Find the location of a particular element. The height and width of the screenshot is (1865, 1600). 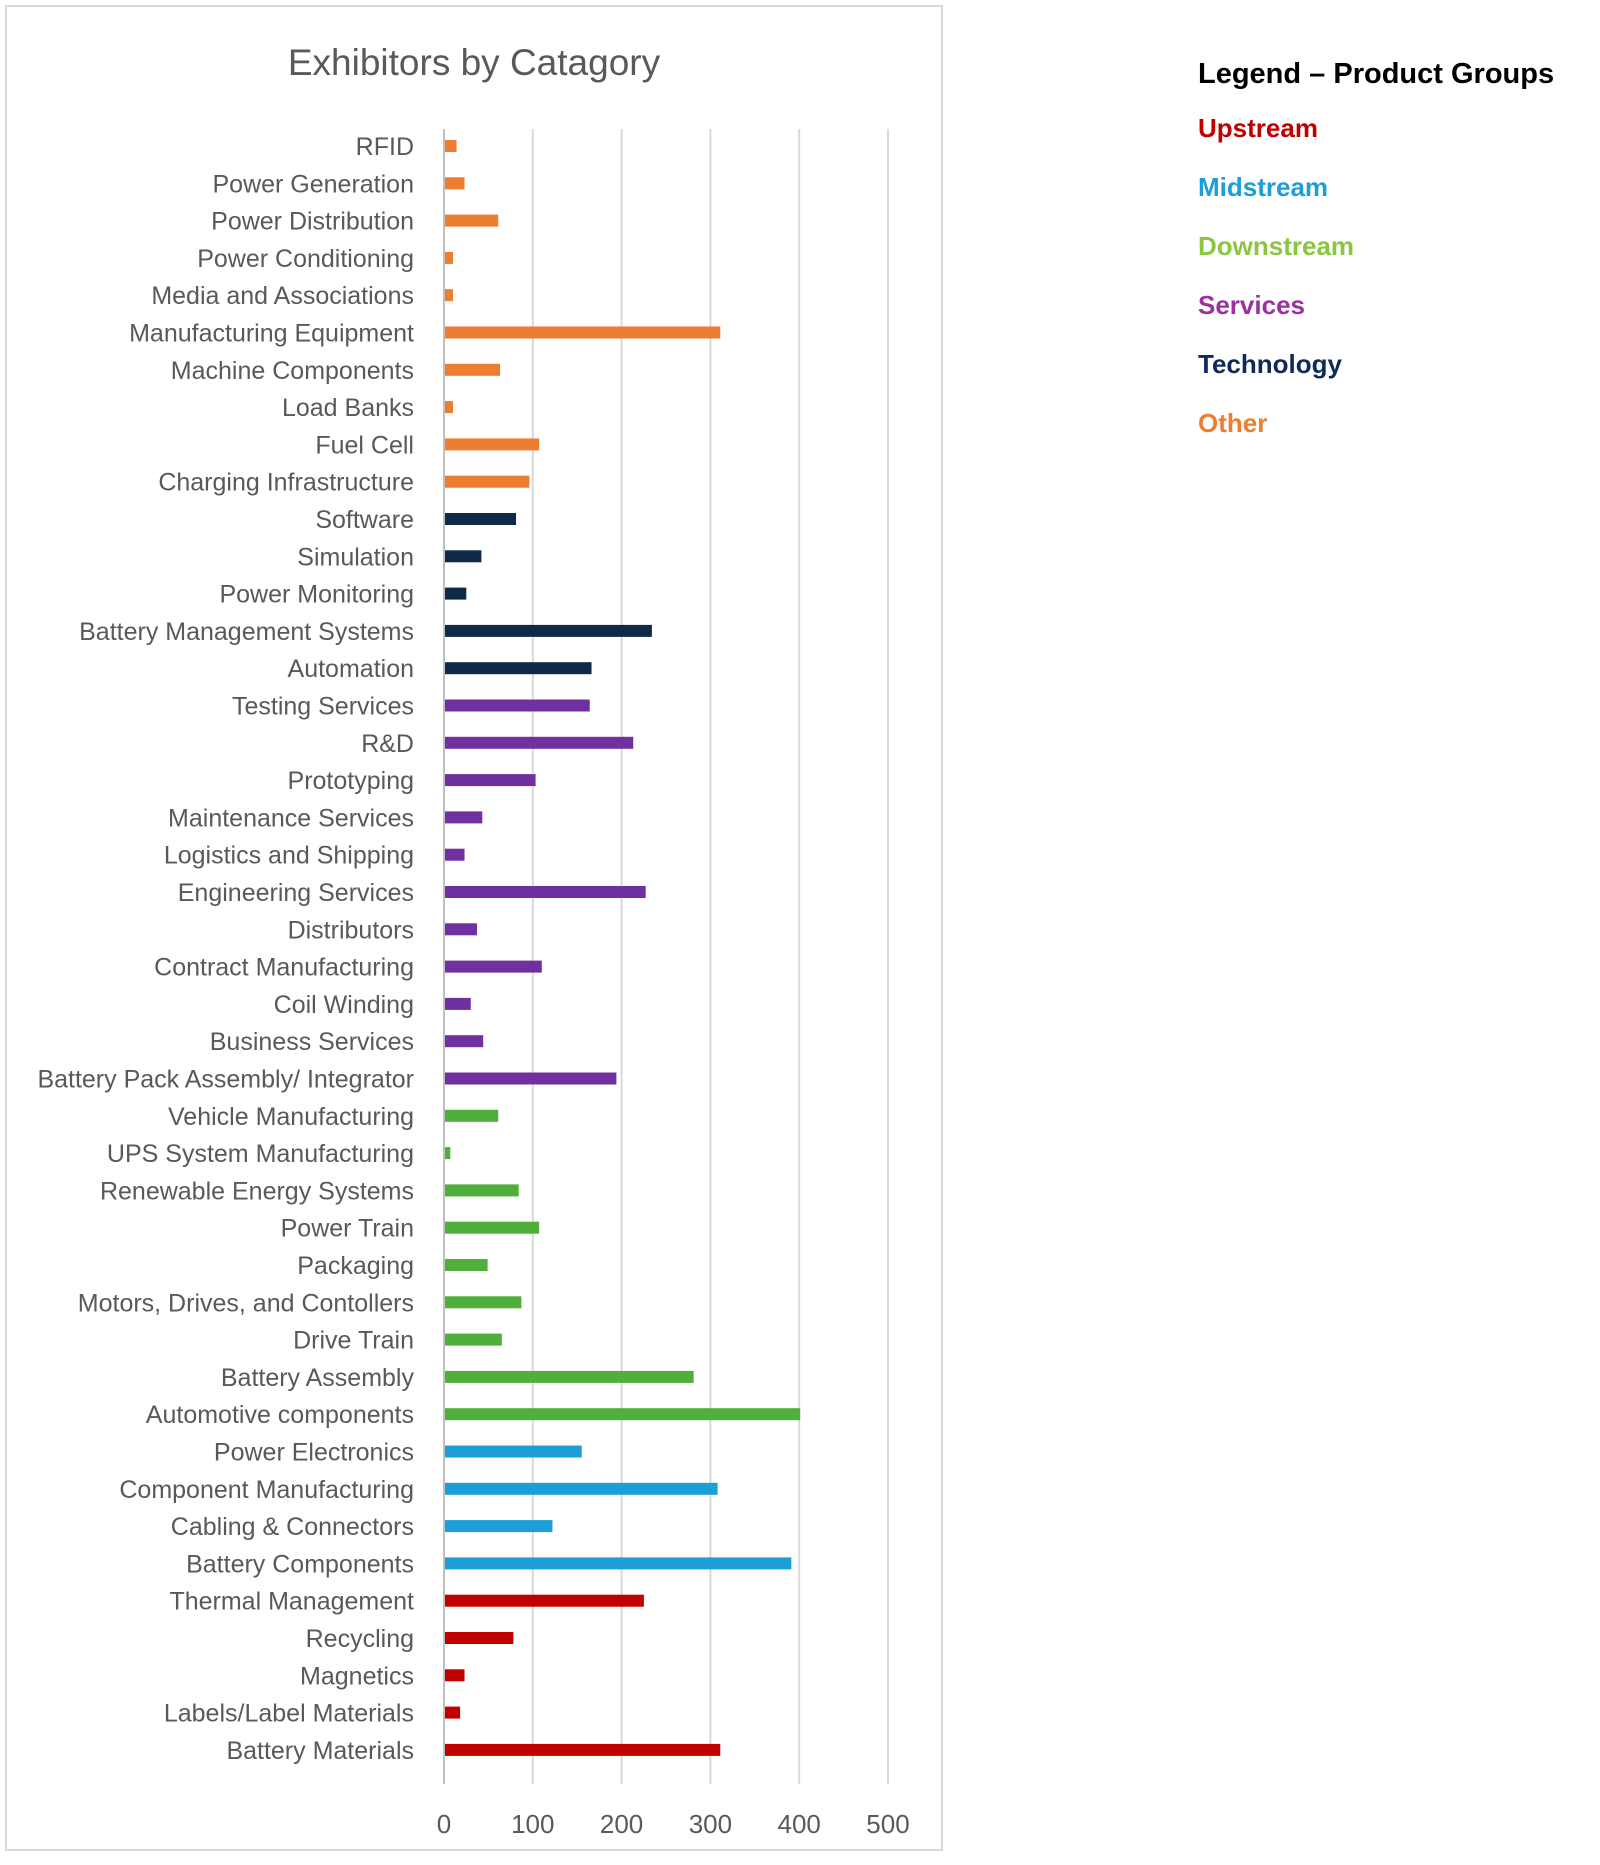

category-label: Manufacturing Equipment is located at coordinates (271, 334).